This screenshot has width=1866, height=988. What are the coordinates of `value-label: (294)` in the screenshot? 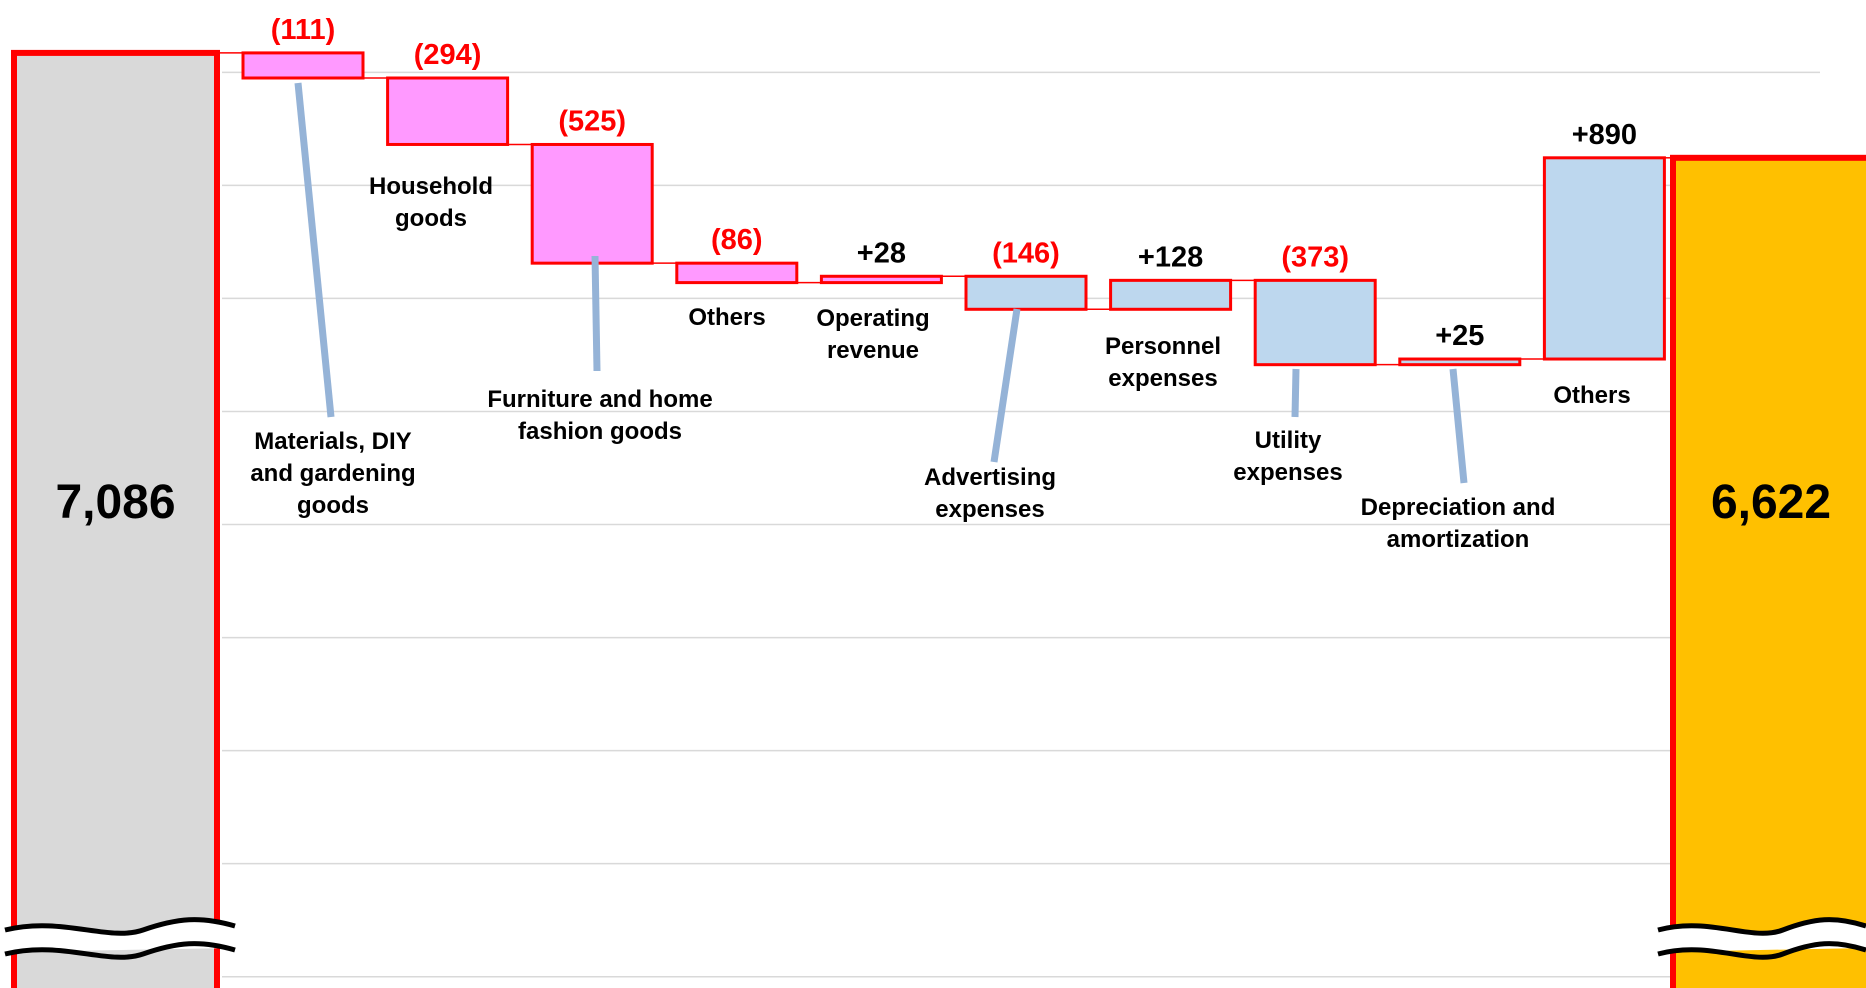 It's located at (448, 55).